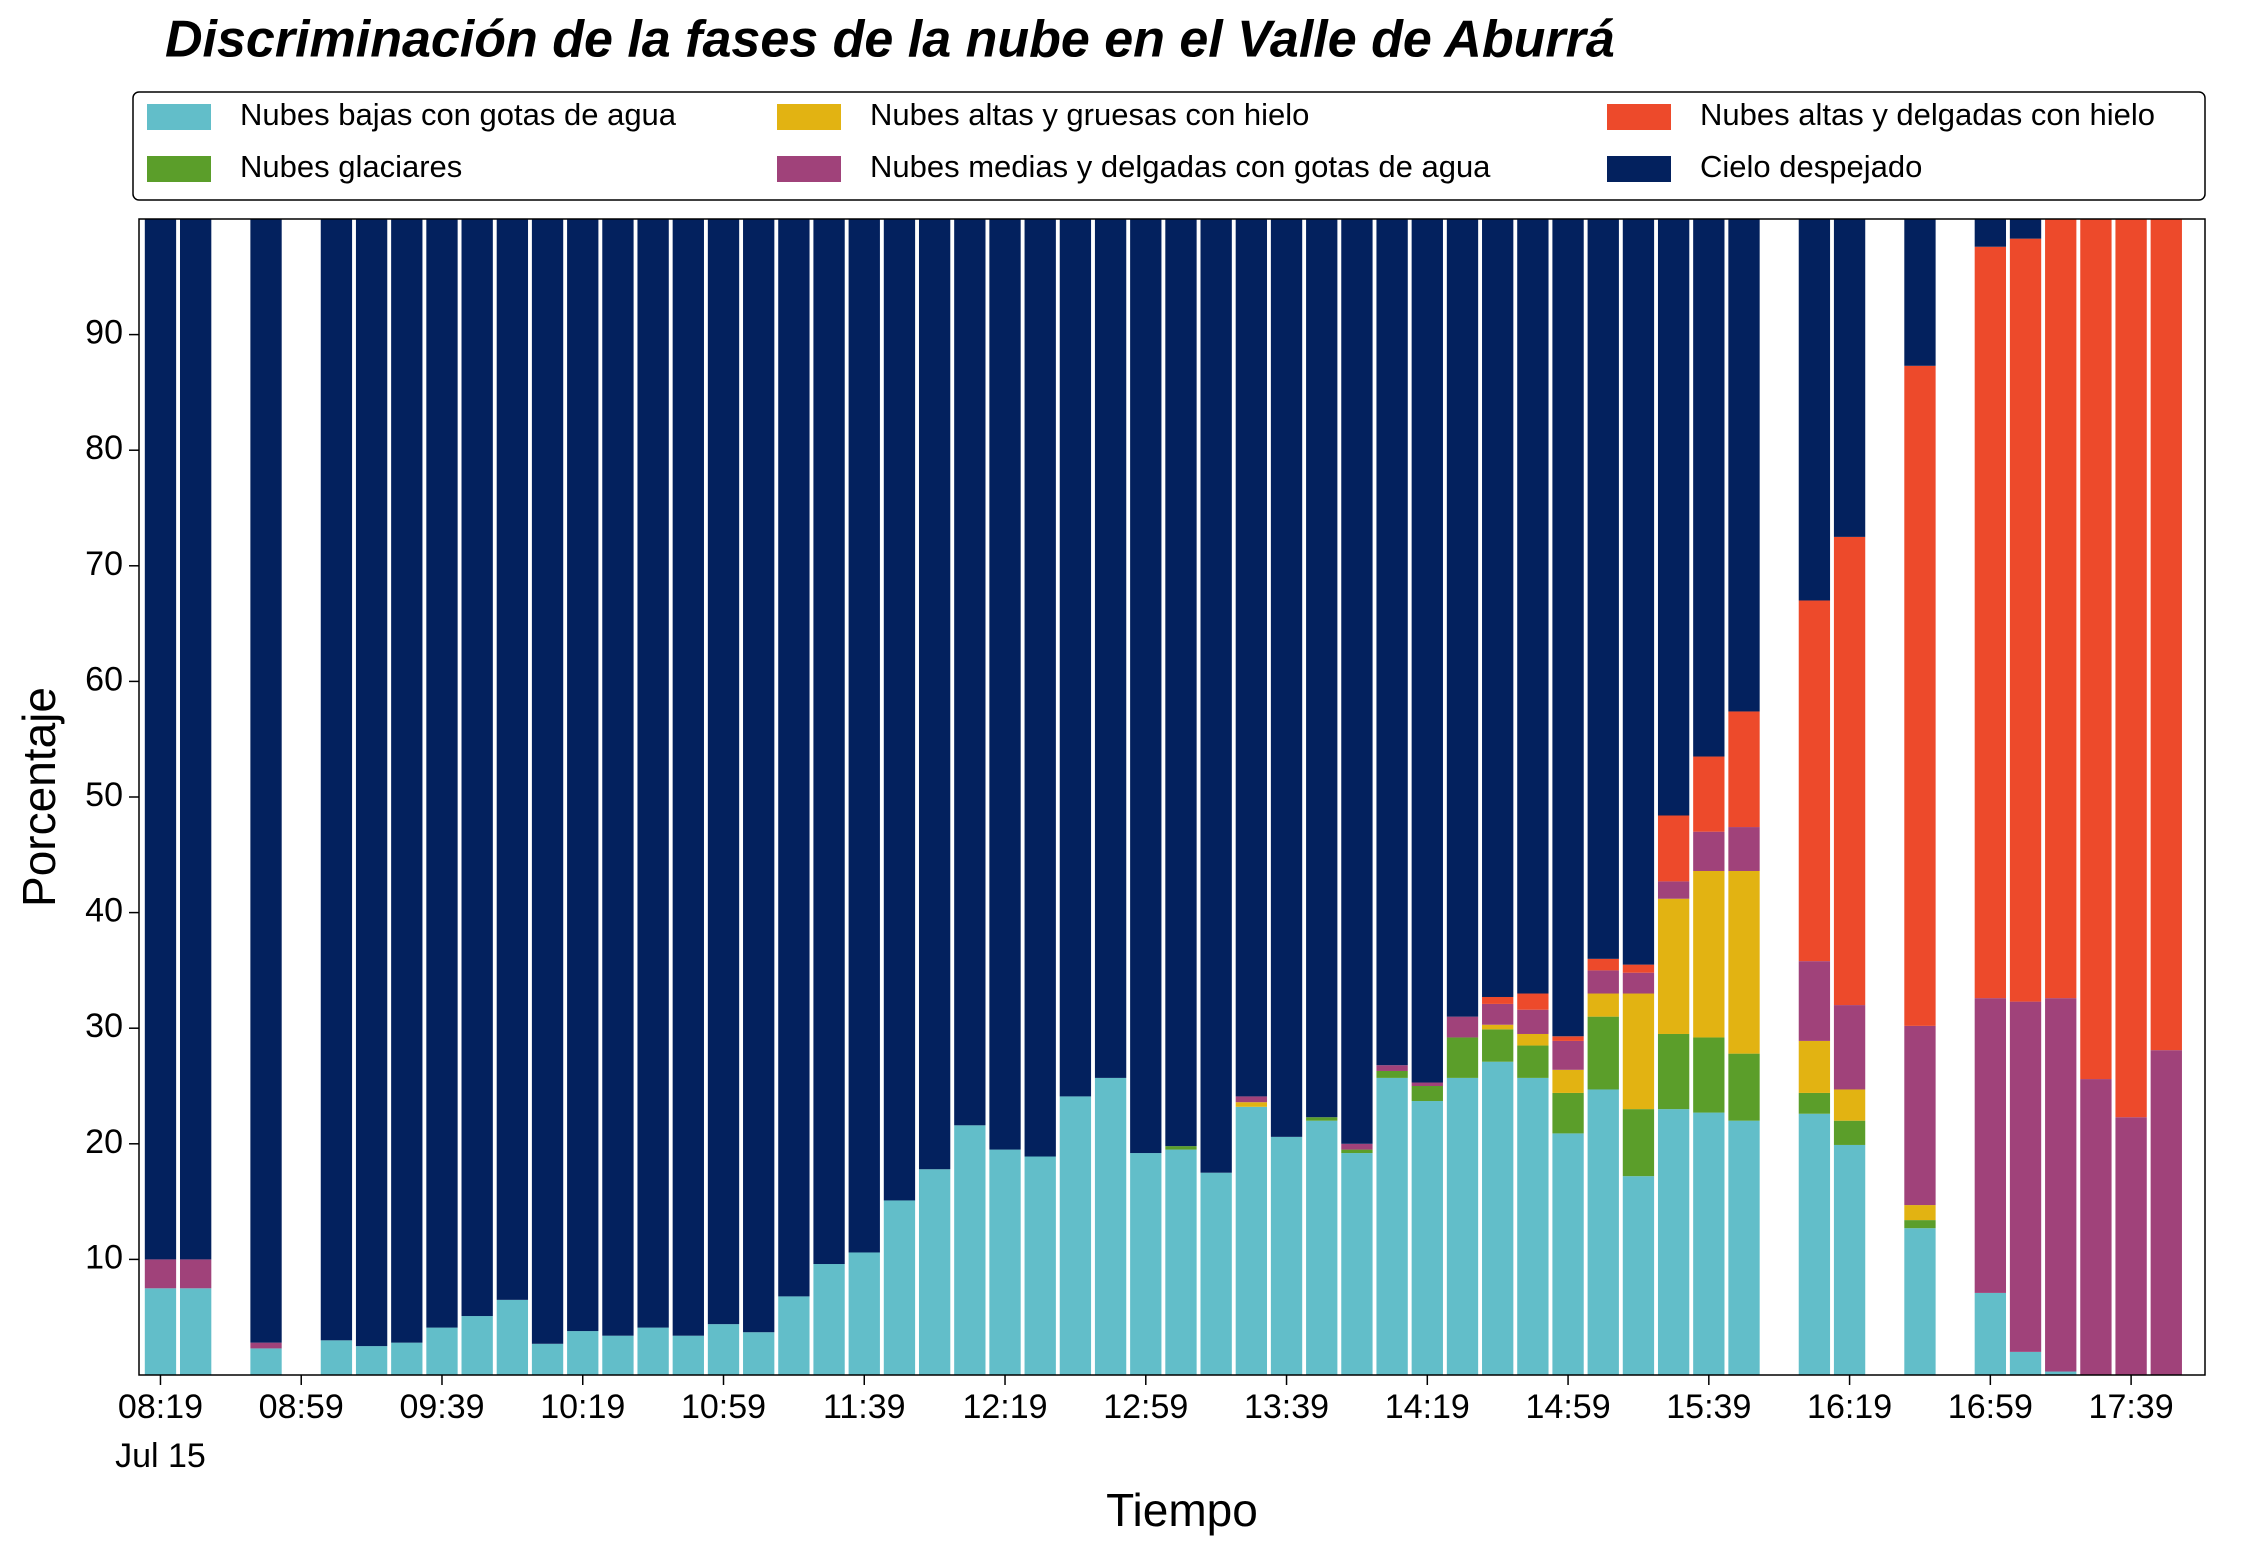  Describe the element at coordinates (1089, 114) in the screenshot. I see `legend-label: Nubes altas y gruesas con hielo` at that location.